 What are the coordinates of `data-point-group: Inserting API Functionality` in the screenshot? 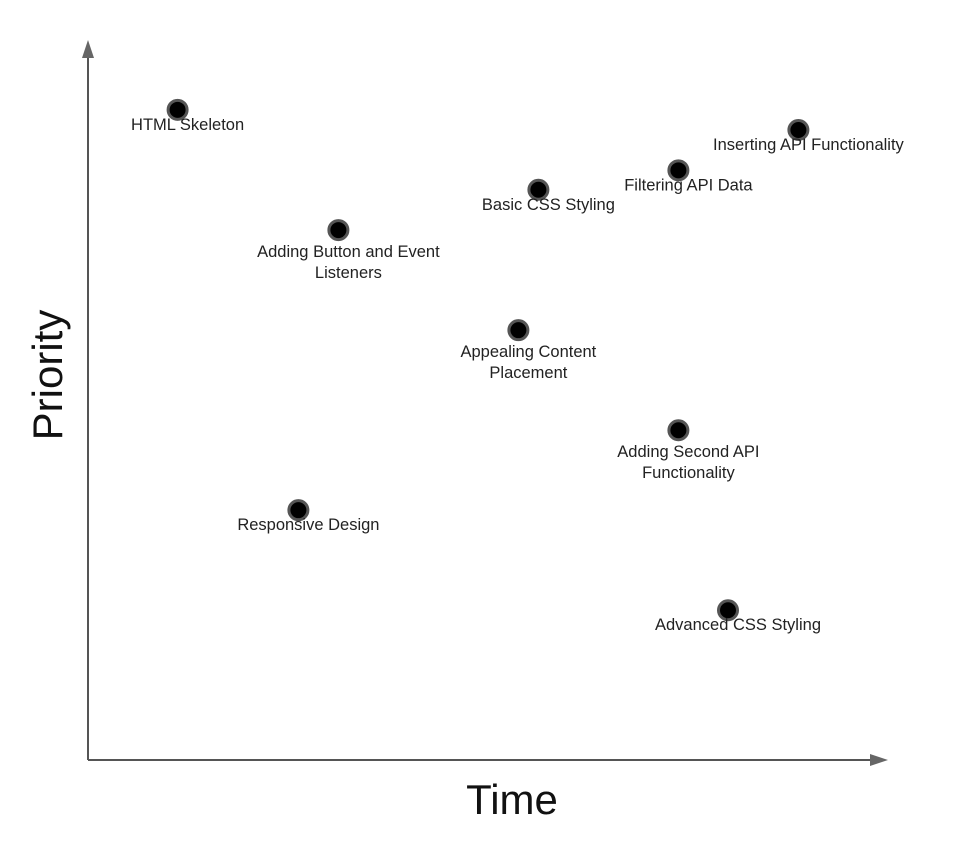 It's located at (809, 136).